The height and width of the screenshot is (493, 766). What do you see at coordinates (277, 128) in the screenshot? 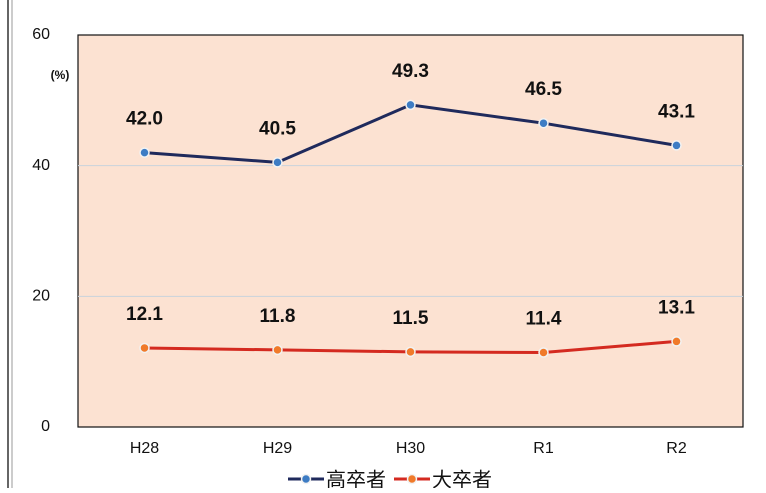
I see `data-label: 40.5` at bounding box center [277, 128].